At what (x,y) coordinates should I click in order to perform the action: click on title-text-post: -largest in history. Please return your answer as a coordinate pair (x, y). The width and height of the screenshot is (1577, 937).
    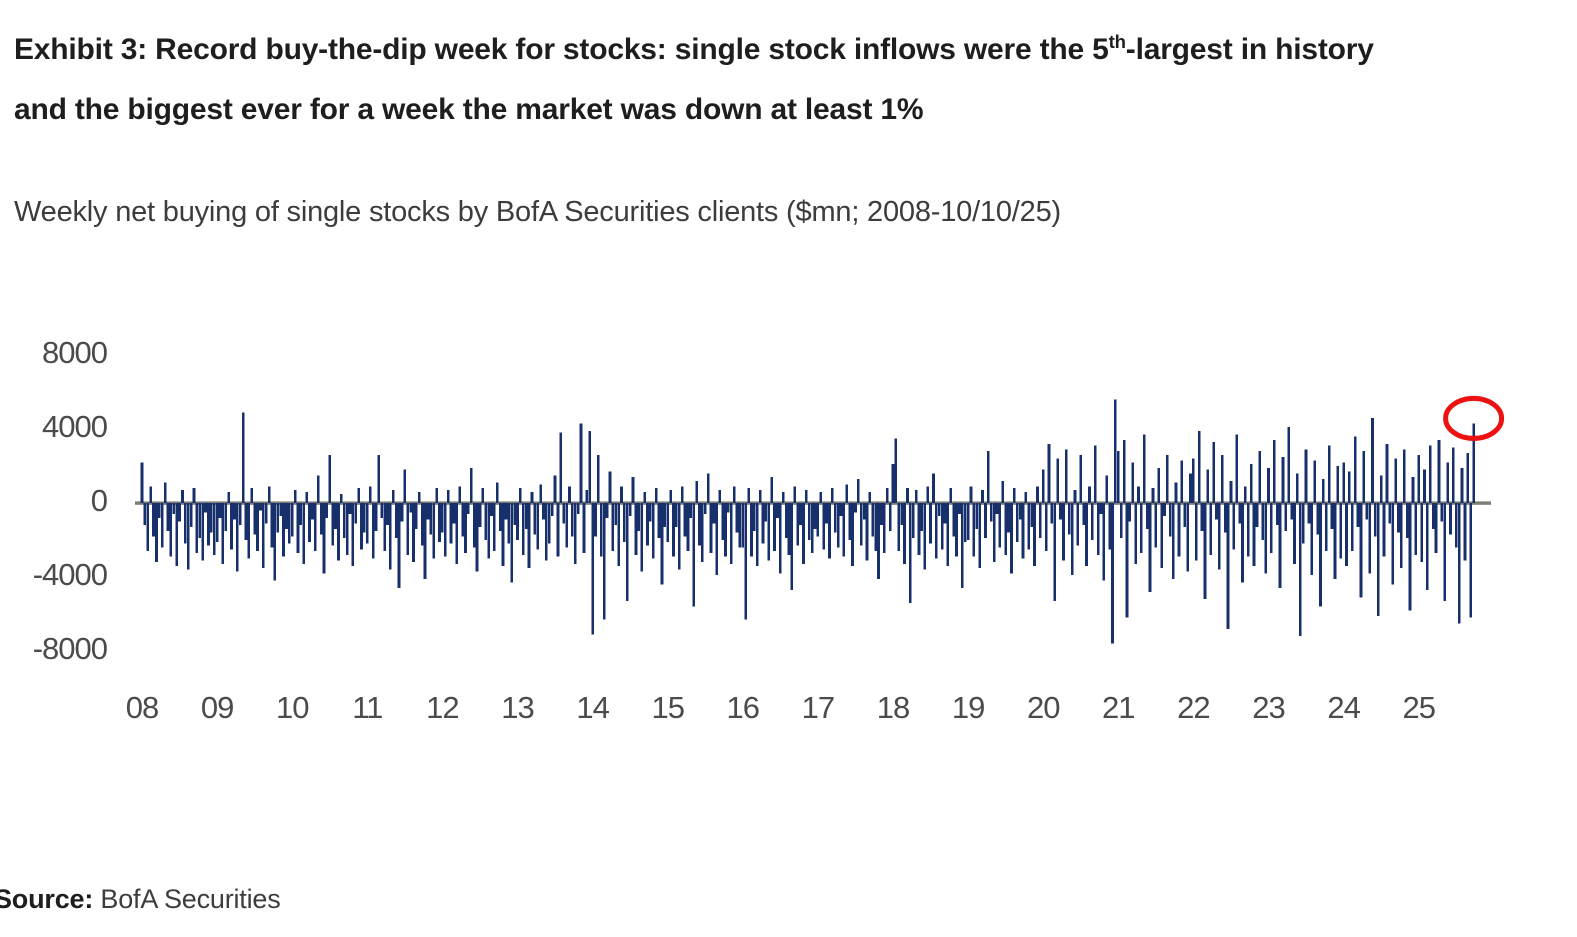
    Looking at the image, I should click on (1249, 49).